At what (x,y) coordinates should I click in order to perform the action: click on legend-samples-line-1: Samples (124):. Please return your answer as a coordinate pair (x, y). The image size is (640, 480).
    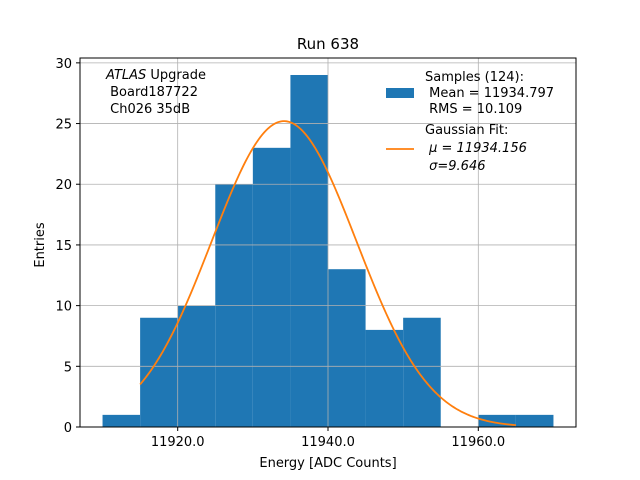
    Looking at the image, I should click on (474, 77).